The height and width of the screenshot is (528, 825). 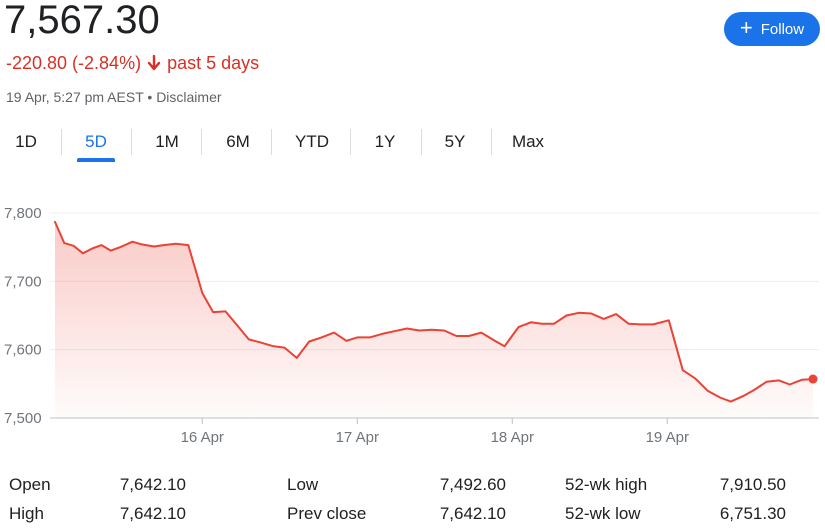 What do you see at coordinates (26, 513) in the screenshot?
I see `high-label: High` at bounding box center [26, 513].